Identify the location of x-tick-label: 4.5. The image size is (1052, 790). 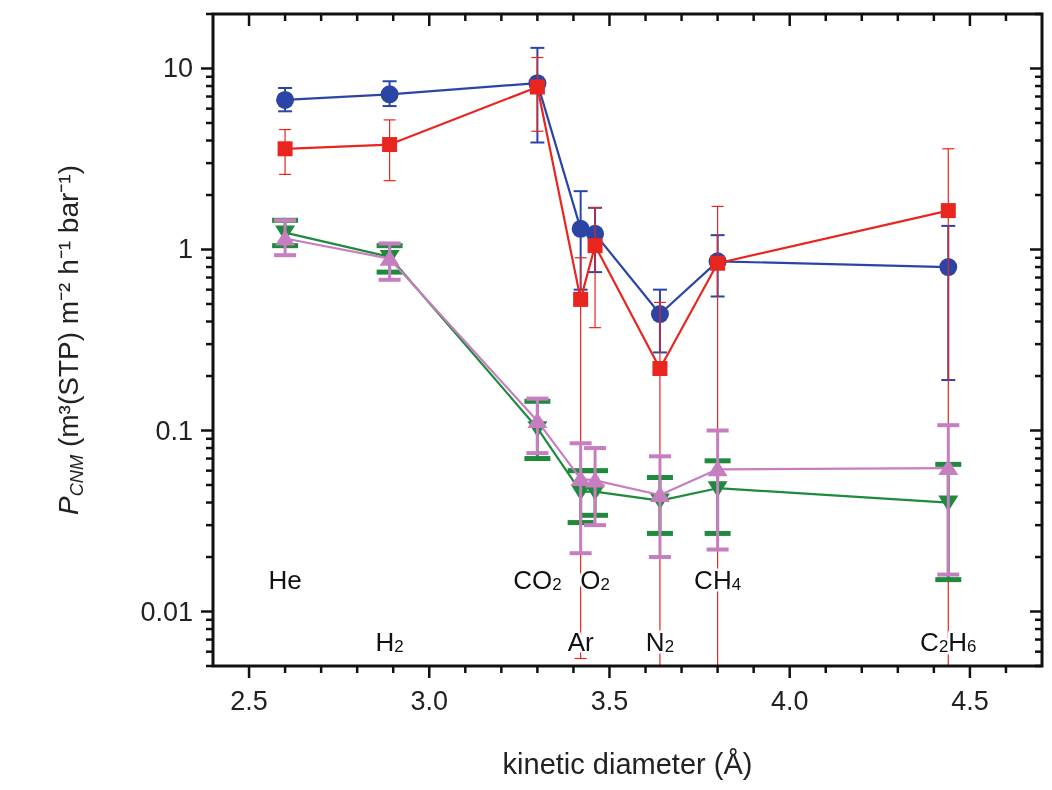
(970, 701).